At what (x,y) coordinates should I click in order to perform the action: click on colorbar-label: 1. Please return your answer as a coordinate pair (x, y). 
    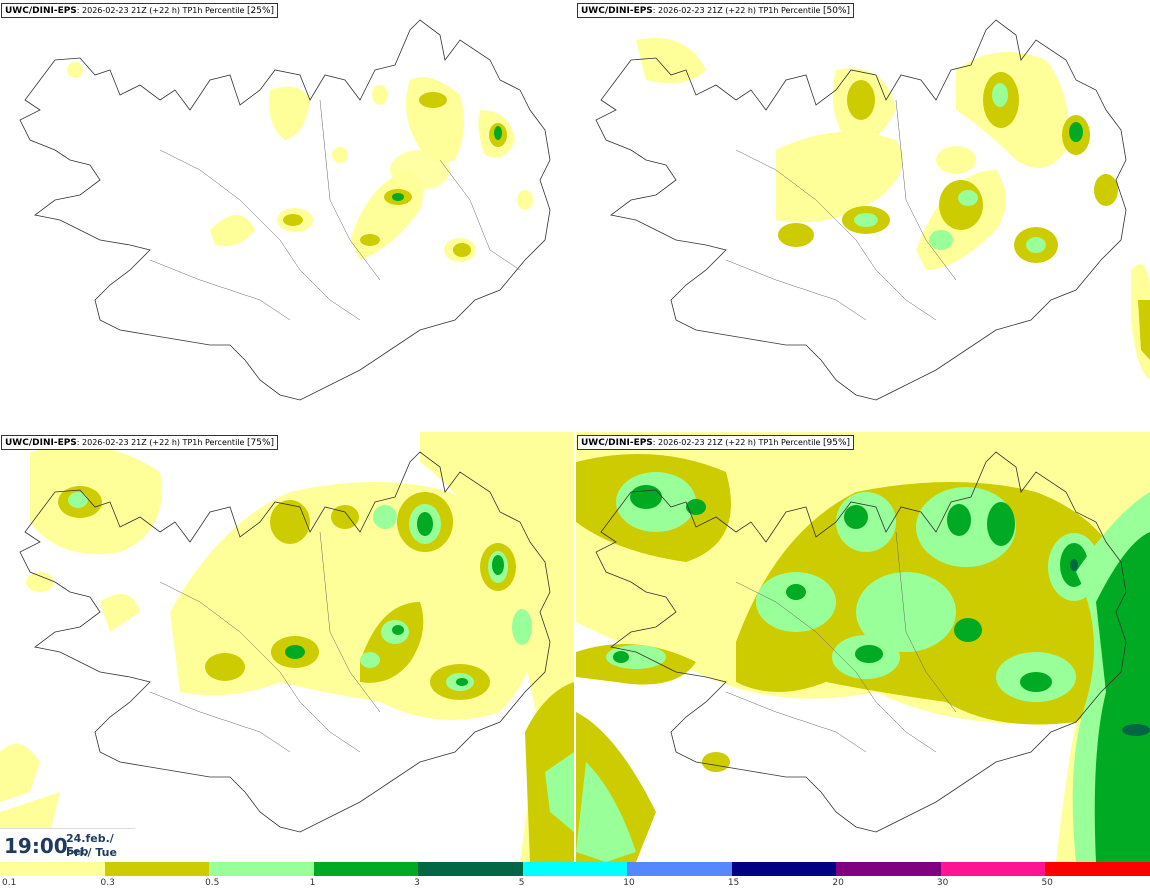
    Looking at the image, I should click on (312, 883).